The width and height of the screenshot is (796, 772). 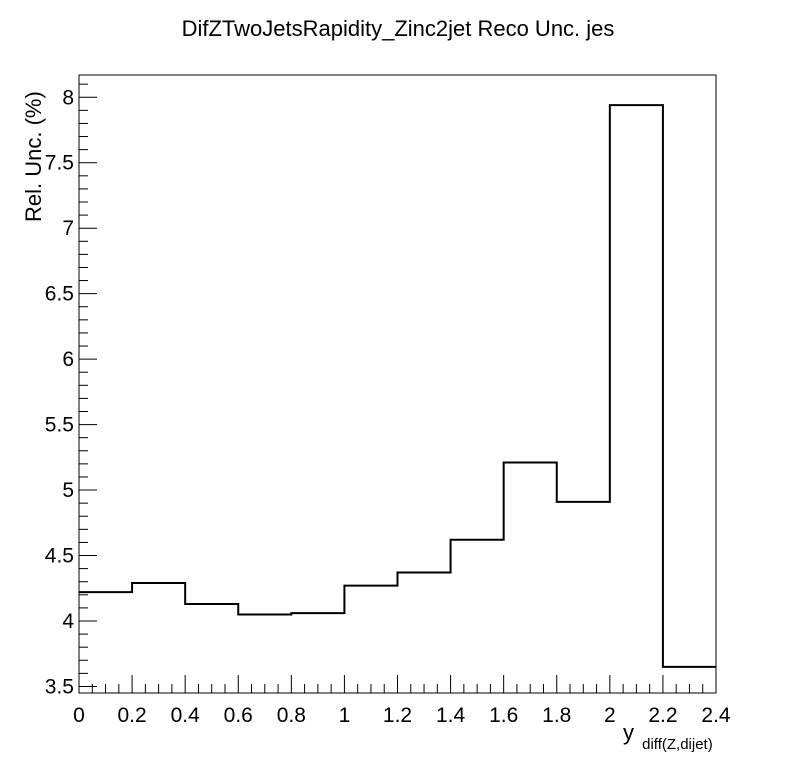 I want to click on x-tick-label: 2.4, so click(x=716, y=715).